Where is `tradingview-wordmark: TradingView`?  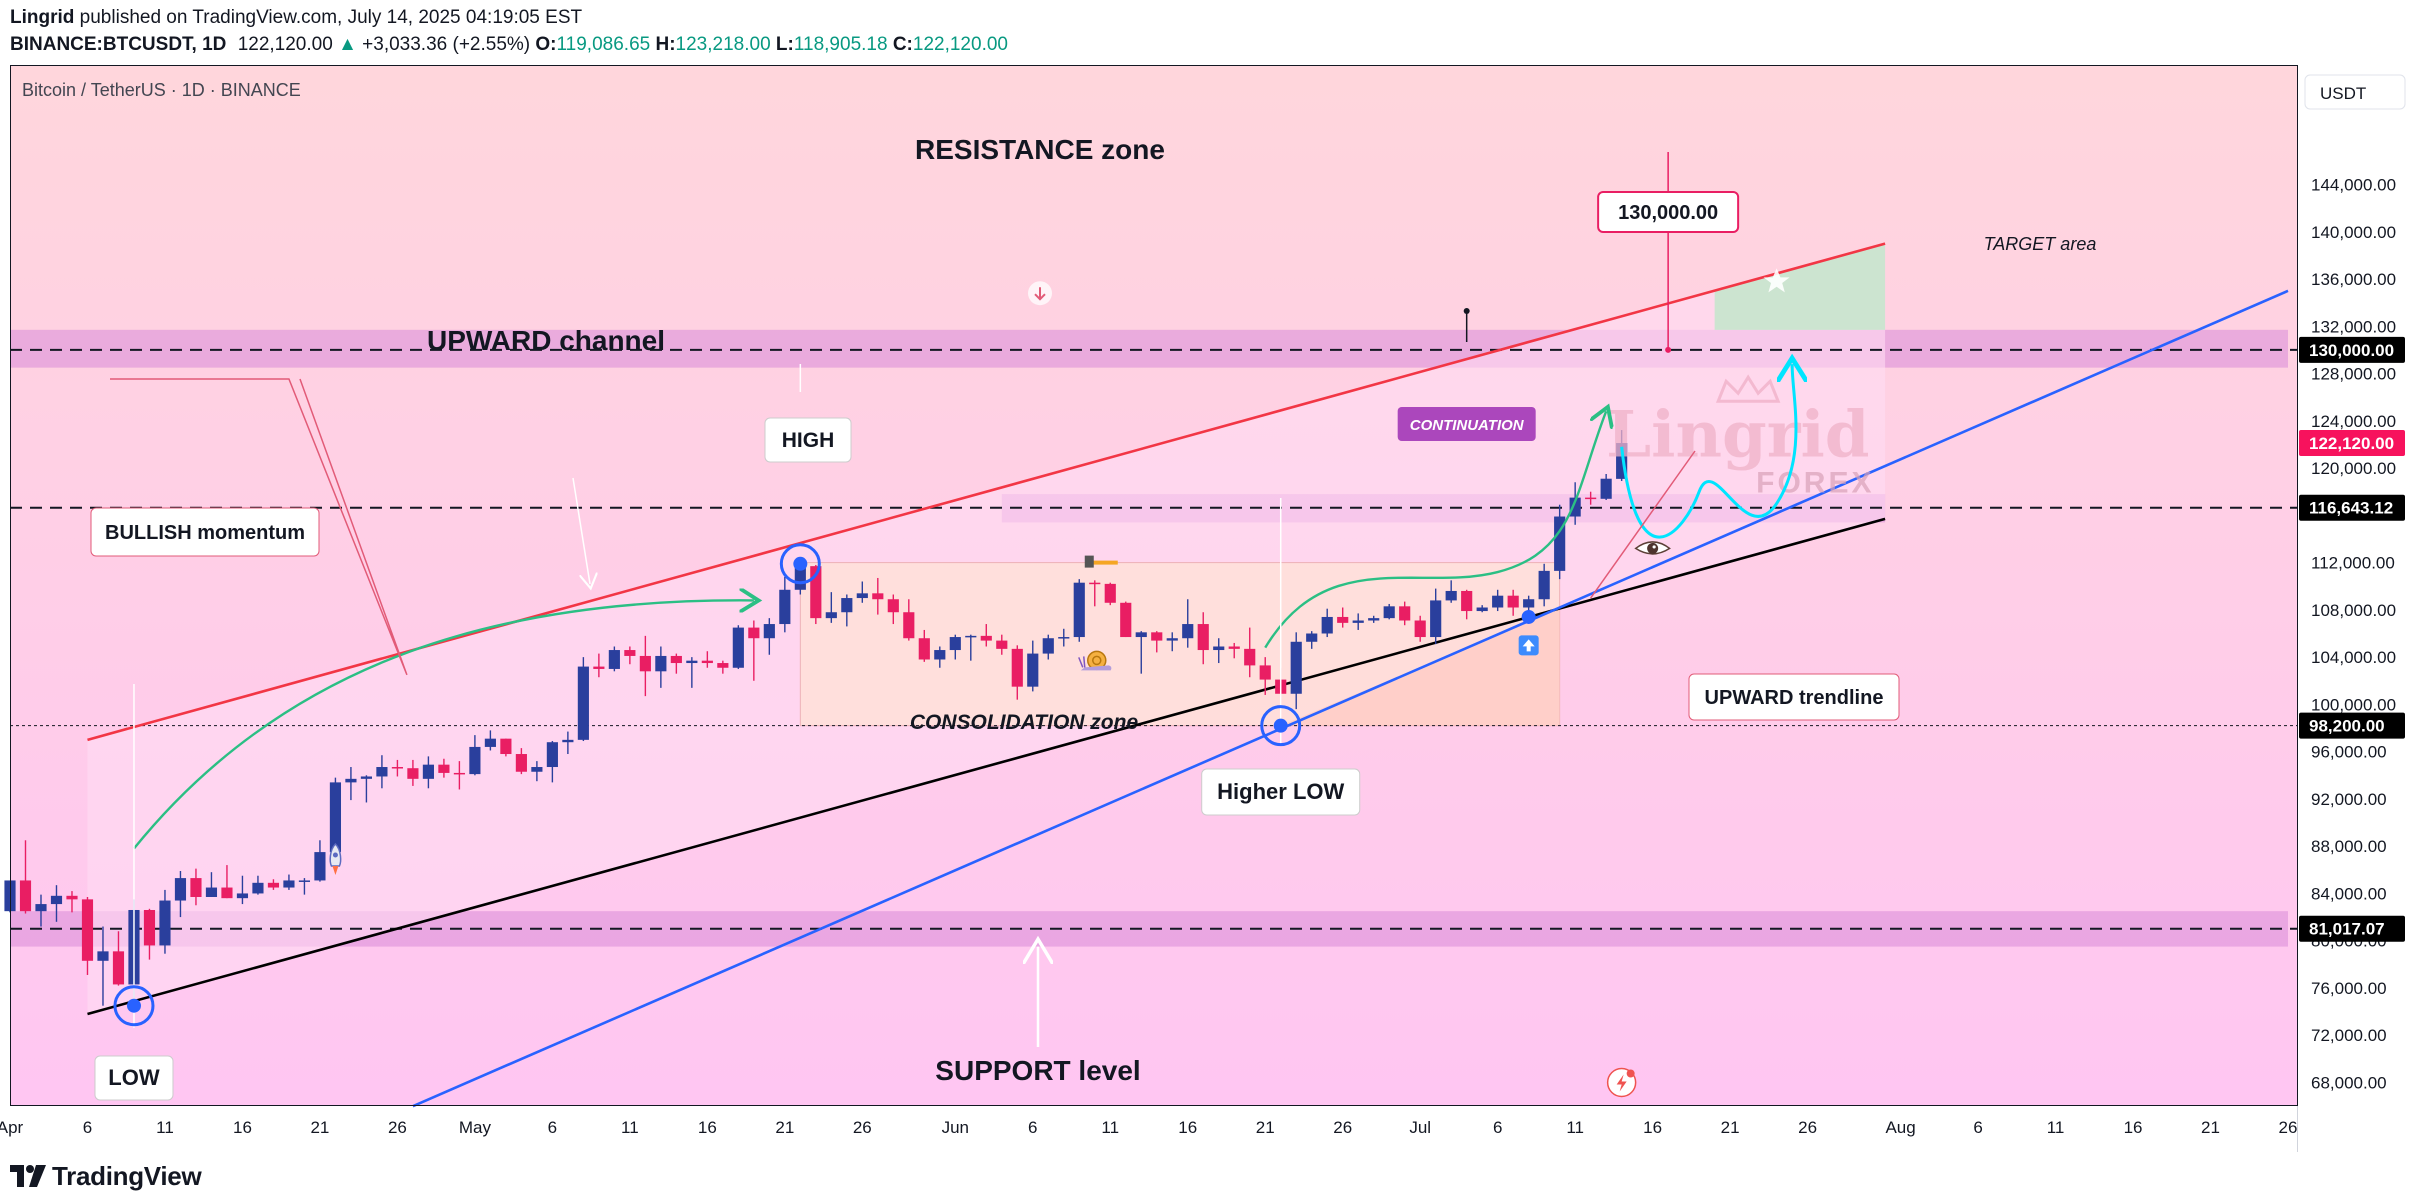 tradingview-wordmark: TradingView is located at coordinates (127, 1175).